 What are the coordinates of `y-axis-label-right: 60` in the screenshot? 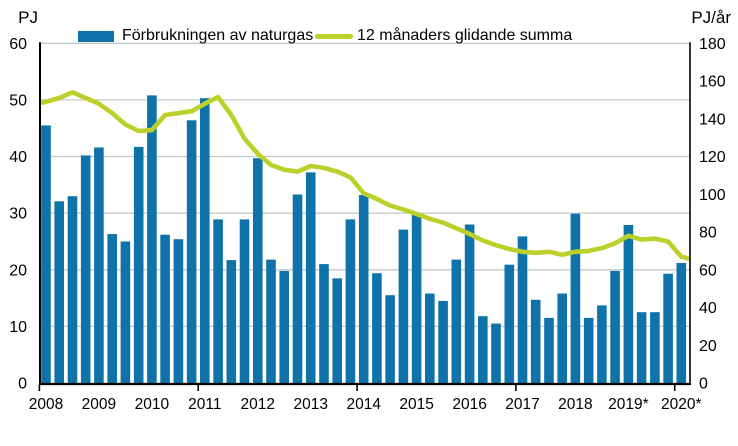 It's located at (708, 270).